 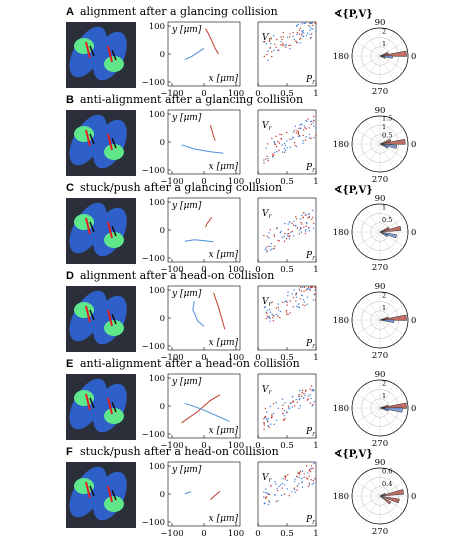 I want to click on panel-letter: A, so click(x=70, y=12).